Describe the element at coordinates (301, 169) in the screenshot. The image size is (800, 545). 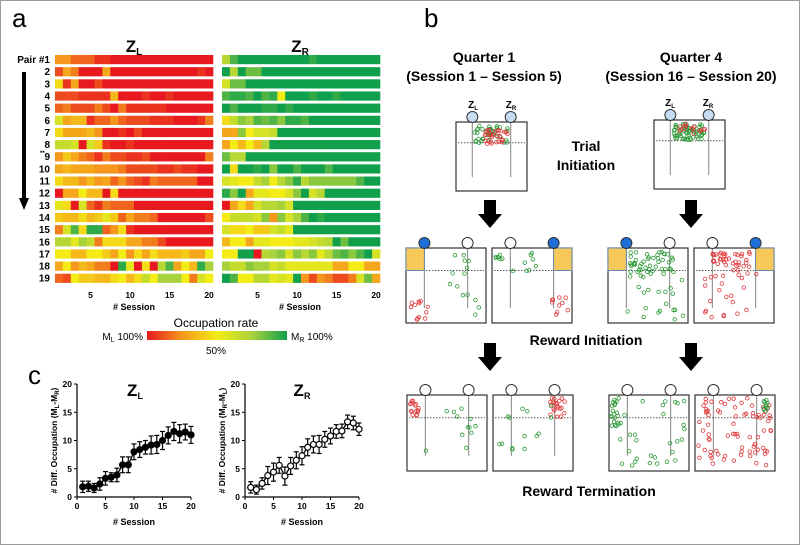
I see `heatmap-zr` at that location.